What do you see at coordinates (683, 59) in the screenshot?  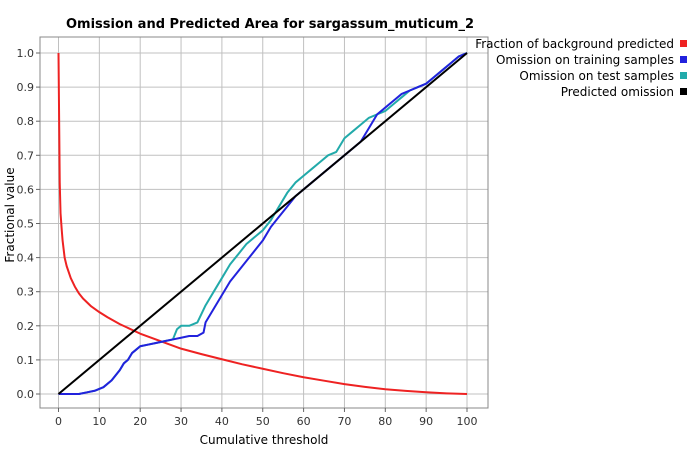 I see `legend-swatch-omission-on-training-samples` at bounding box center [683, 59].